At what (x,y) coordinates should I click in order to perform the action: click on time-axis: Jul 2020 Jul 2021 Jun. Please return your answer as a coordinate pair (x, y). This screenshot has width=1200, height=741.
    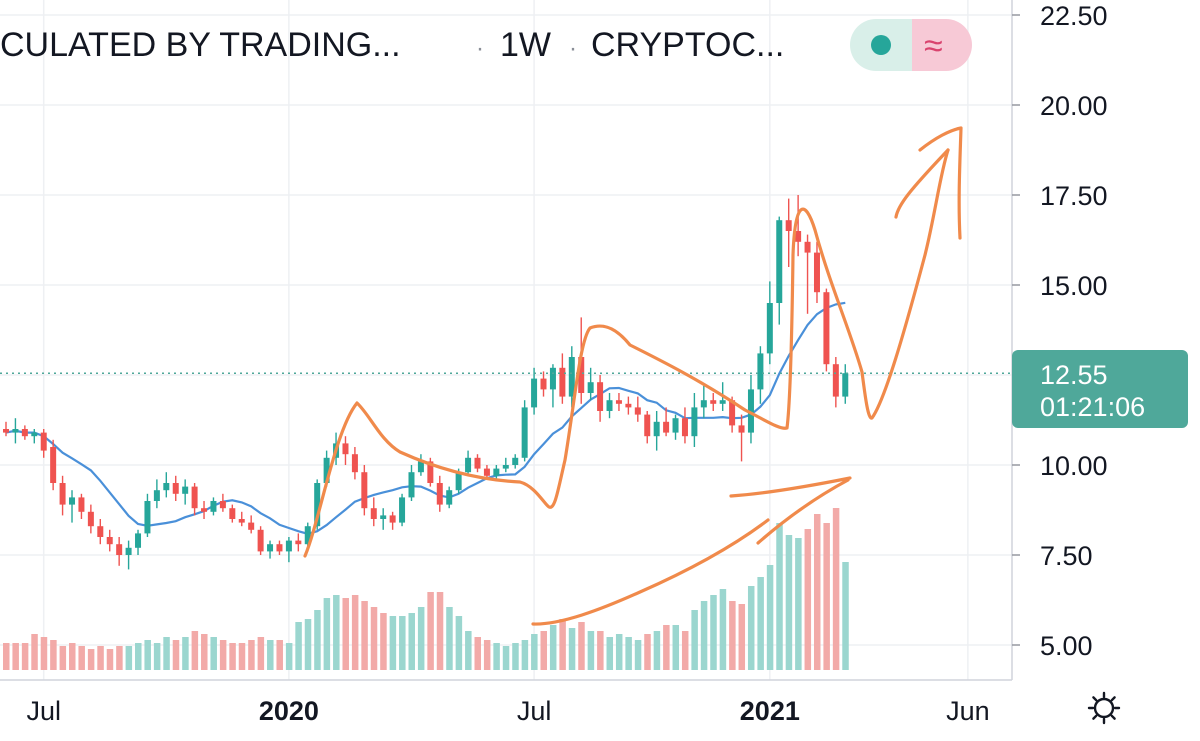
    Looking at the image, I should click on (506, 702).